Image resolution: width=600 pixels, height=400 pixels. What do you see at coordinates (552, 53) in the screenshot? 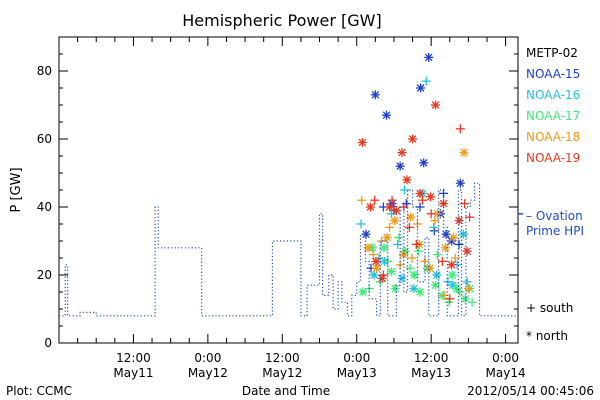
I see `legend-entry: METP-02` at bounding box center [552, 53].